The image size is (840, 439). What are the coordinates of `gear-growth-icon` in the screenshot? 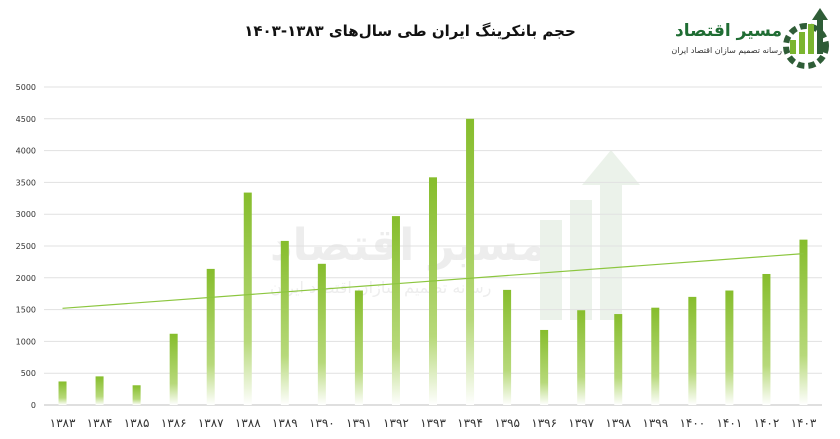 It's located at (806, 38).